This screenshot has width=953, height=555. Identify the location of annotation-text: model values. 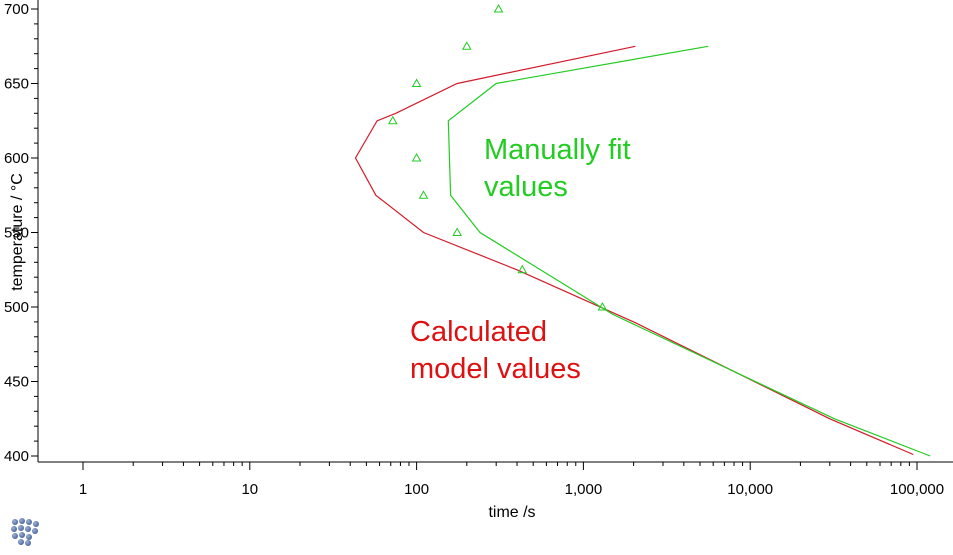
(495, 369).